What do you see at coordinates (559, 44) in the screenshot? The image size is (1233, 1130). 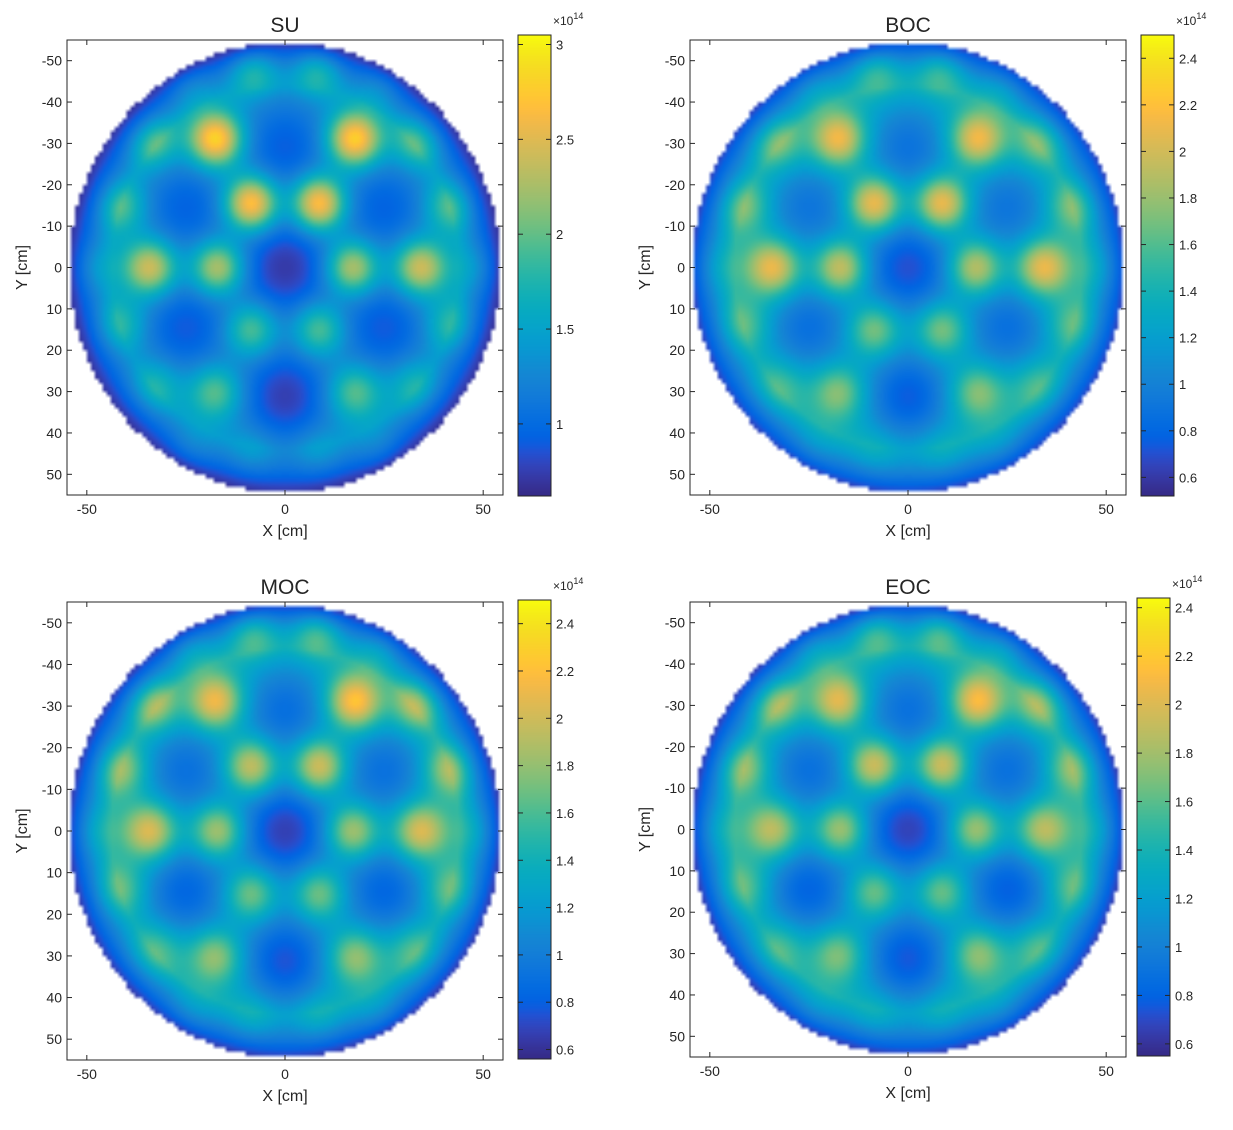 I see `colorbar-tick-label: 3` at bounding box center [559, 44].